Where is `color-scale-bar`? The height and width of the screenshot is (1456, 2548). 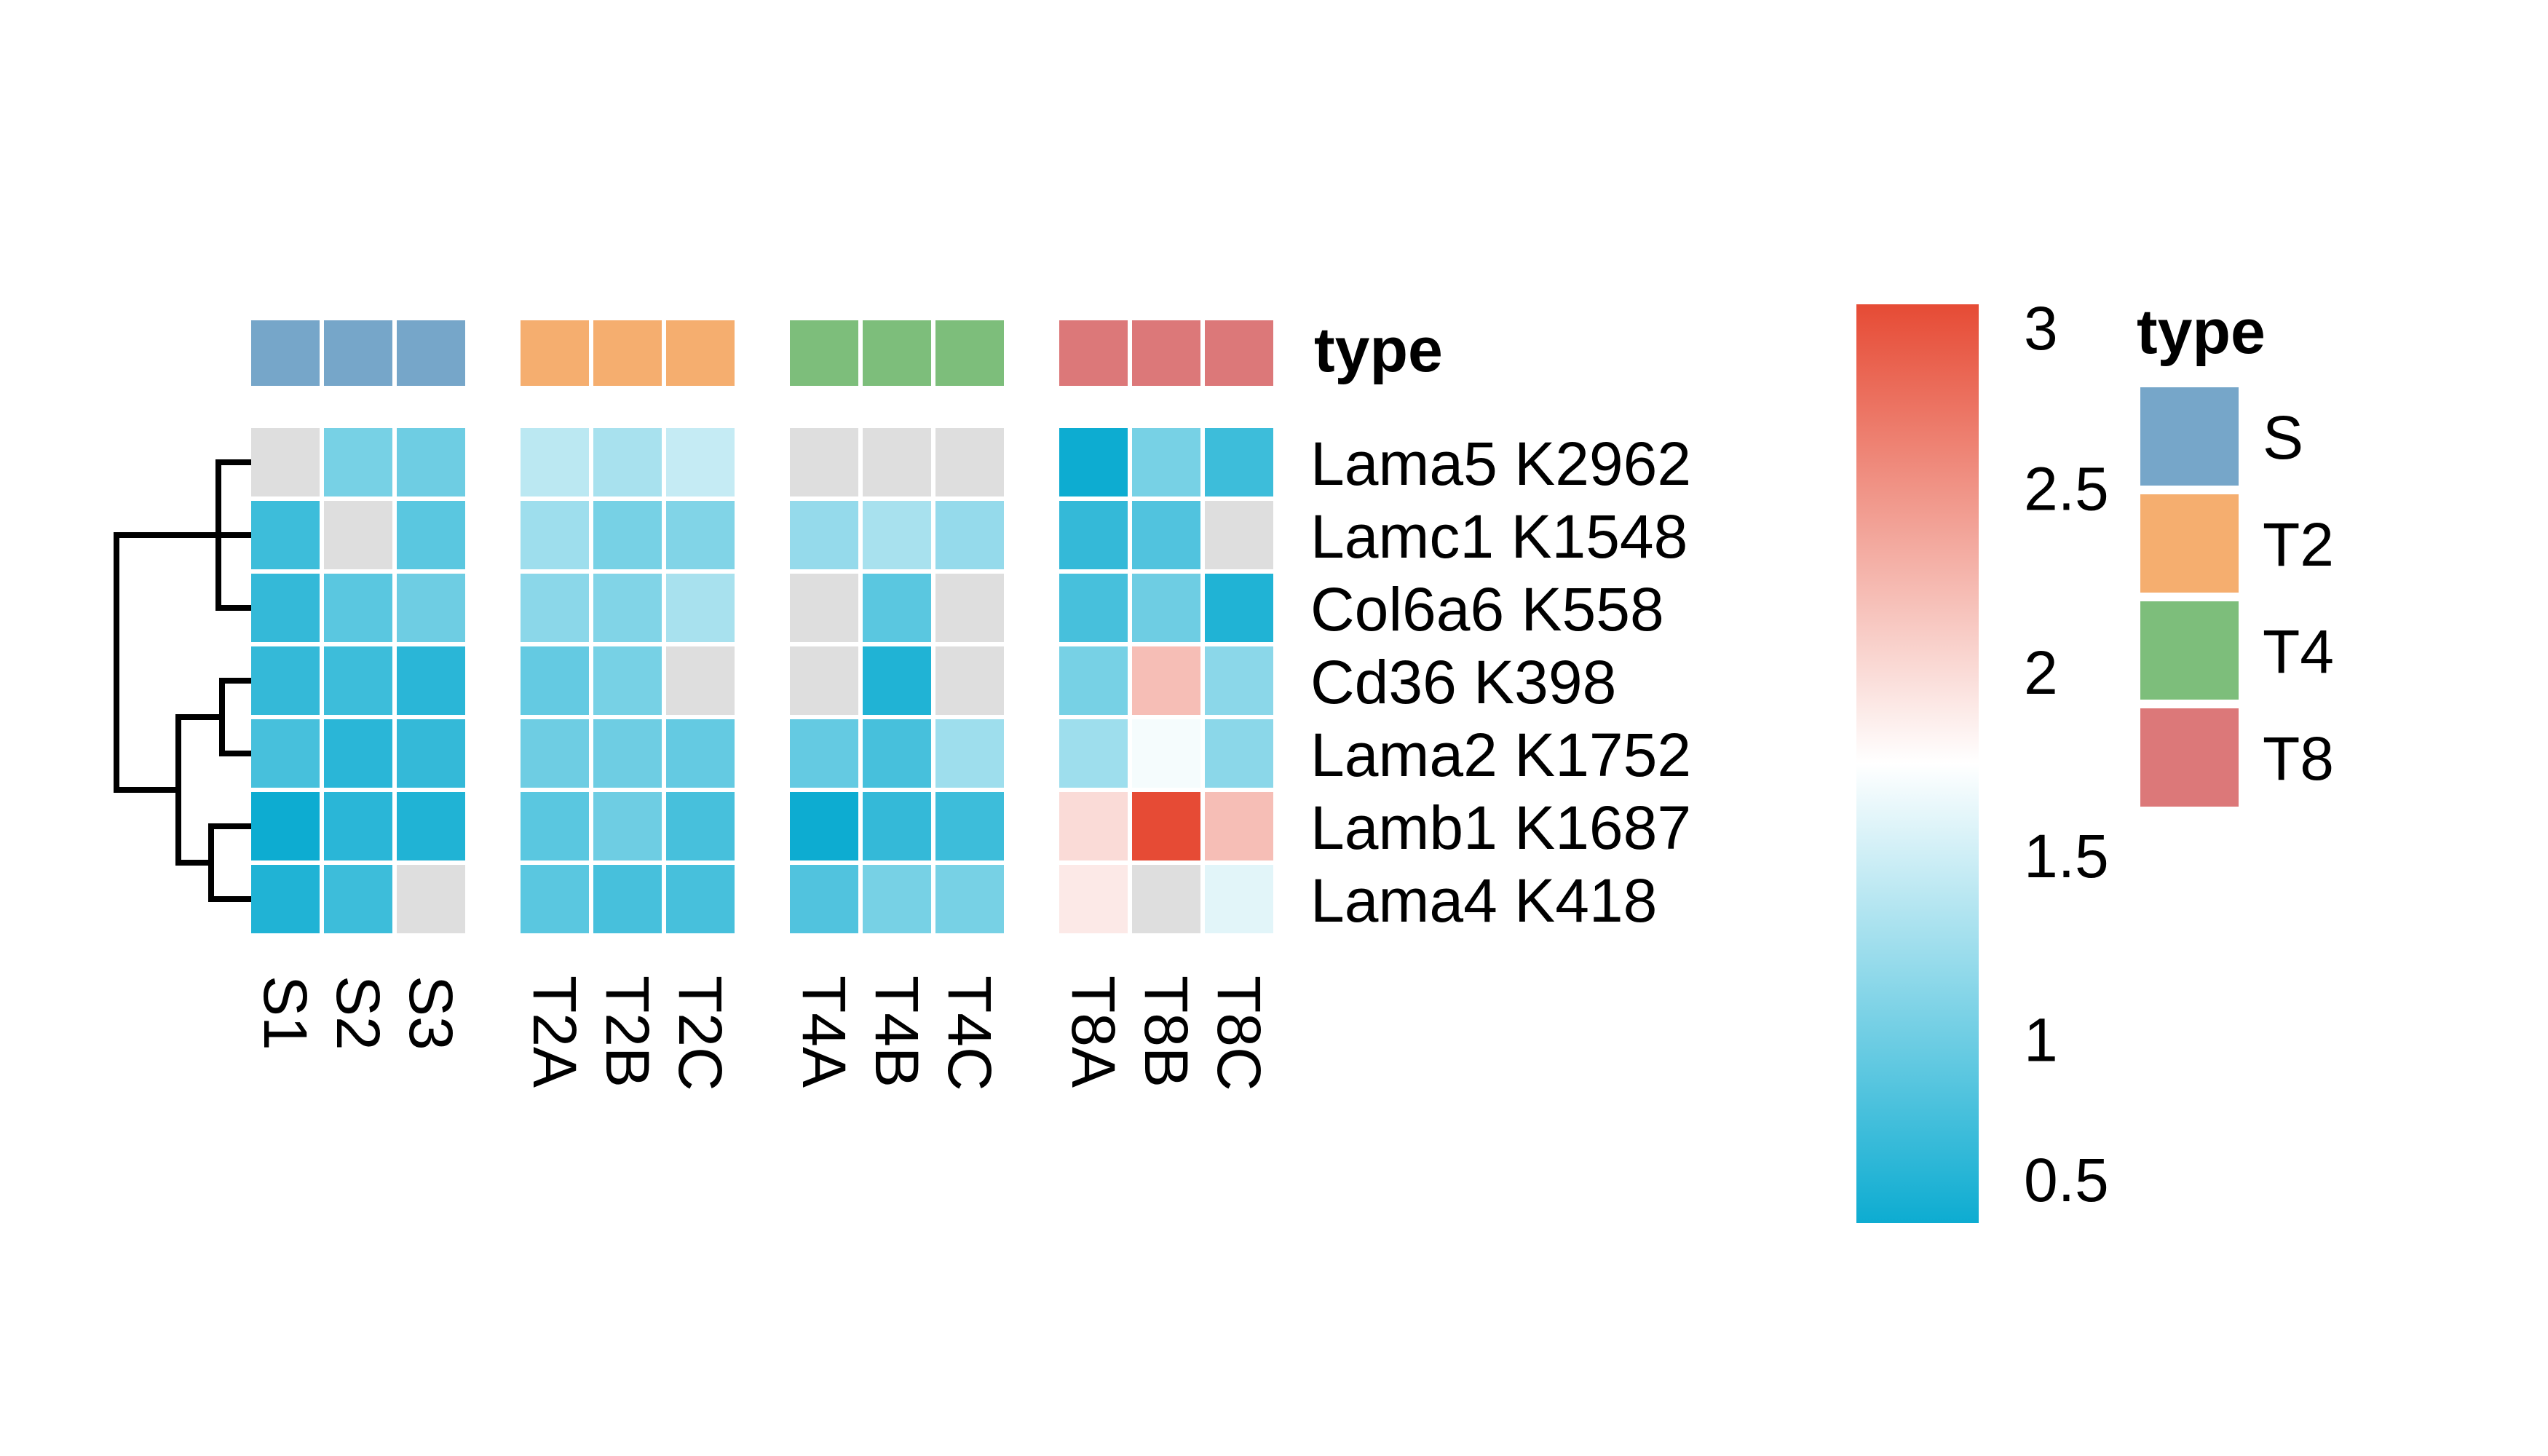 color-scale-bar is located at coordinates (1917, 763).